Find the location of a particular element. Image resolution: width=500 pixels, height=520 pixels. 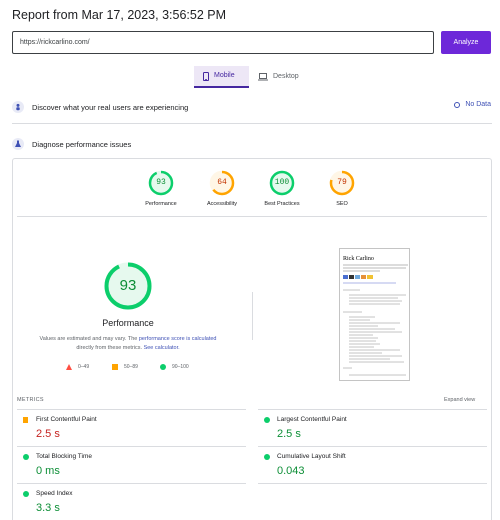

gauge-best-practices: 100 Best Practices is located at coordinates (282, 188).